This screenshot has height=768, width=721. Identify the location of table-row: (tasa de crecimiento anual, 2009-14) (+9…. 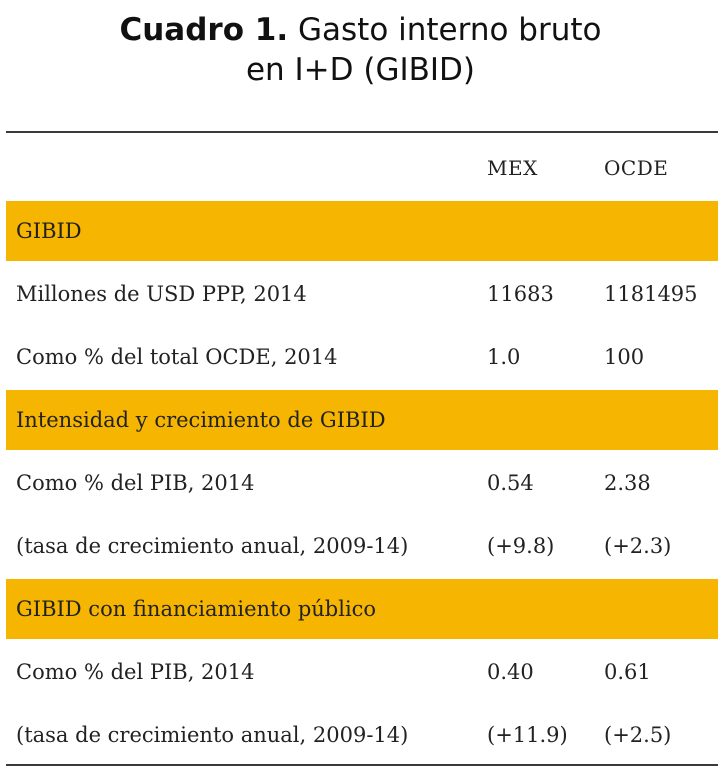
(362, 546).